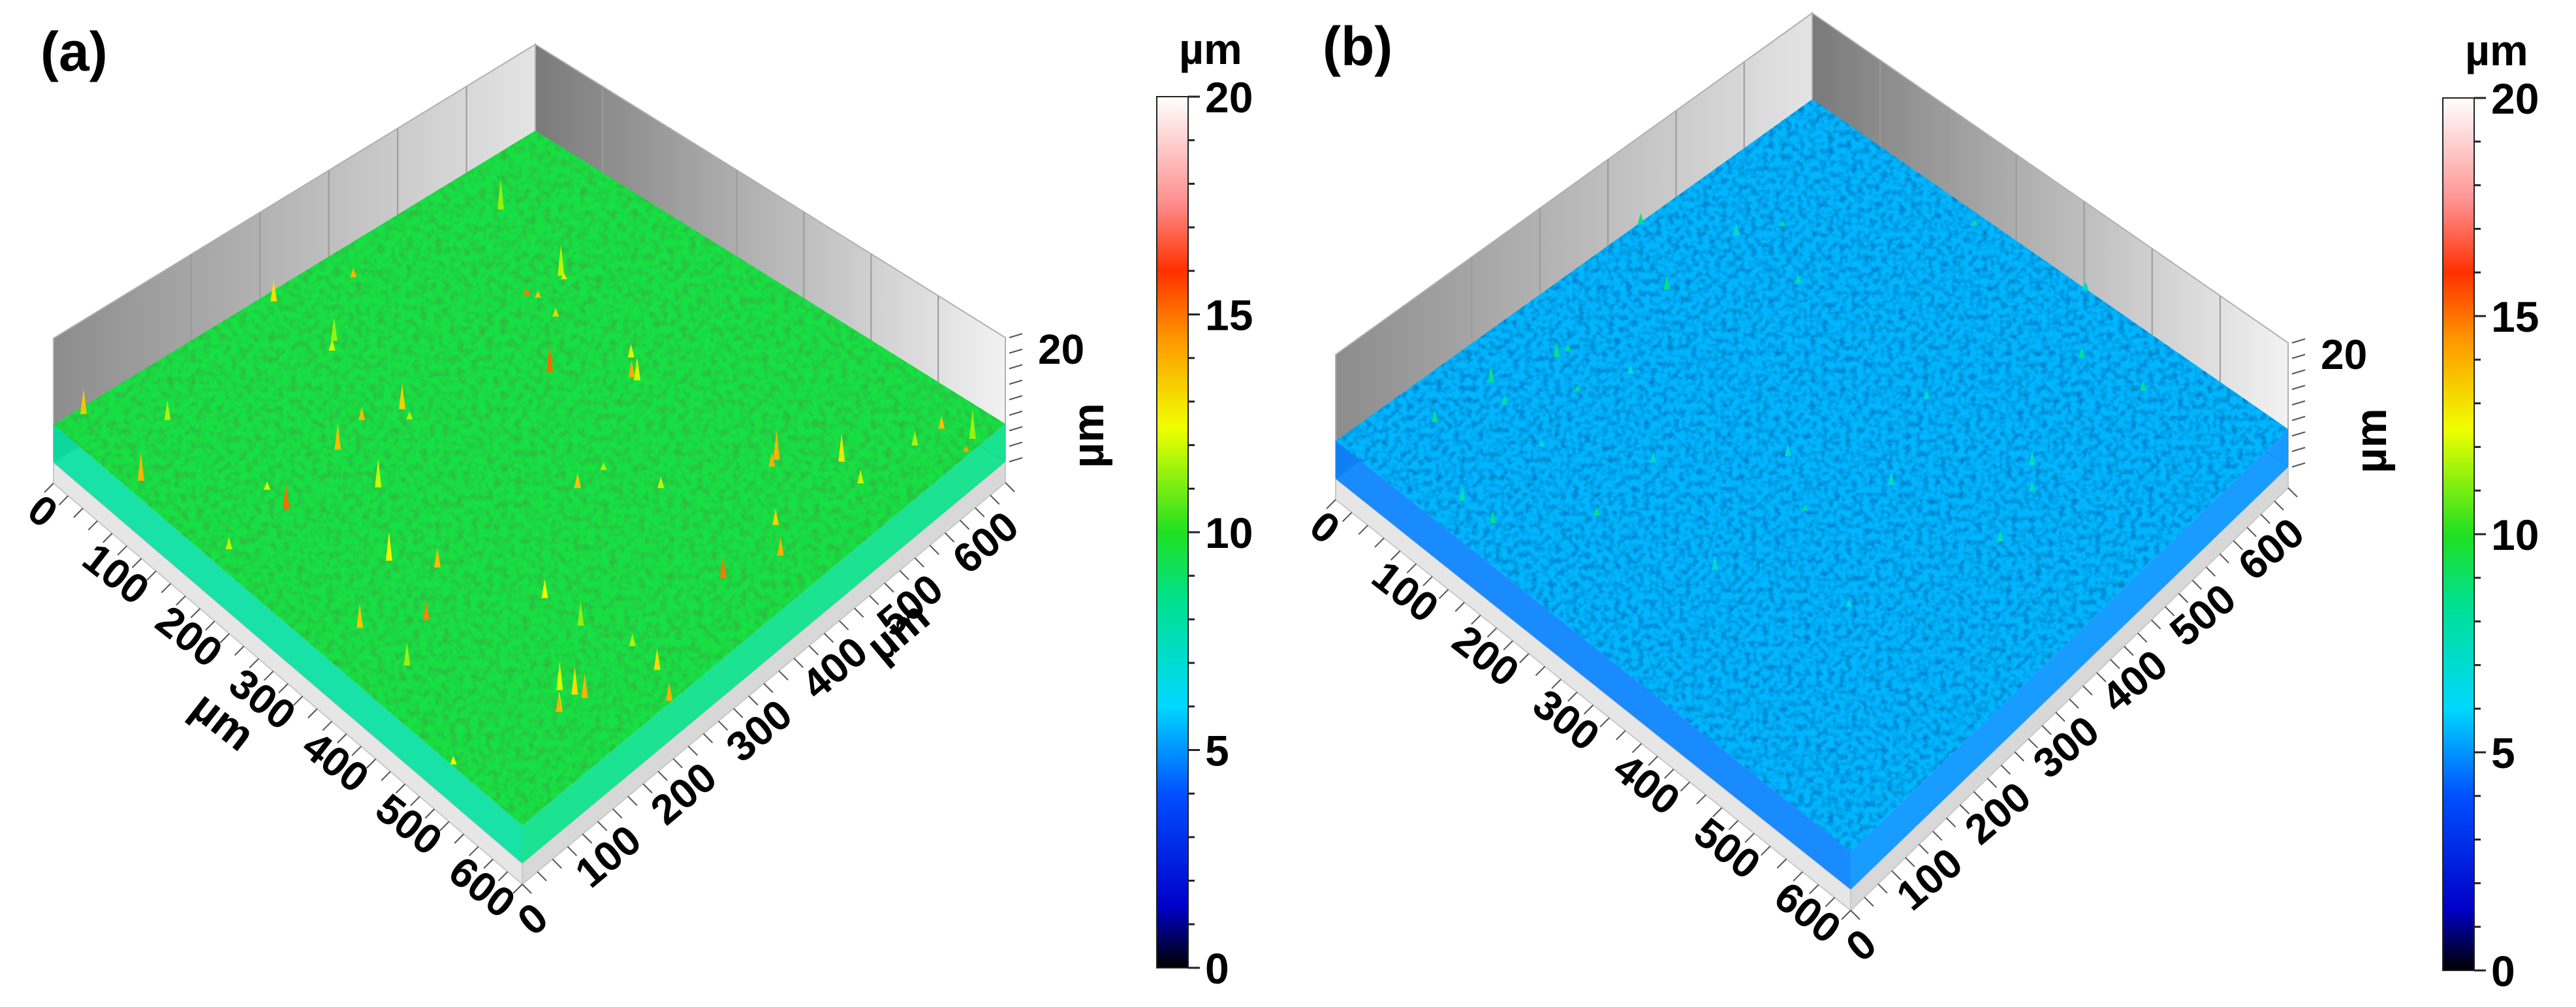  I want to click on z-axis-label: µm, so click(1088, 435).